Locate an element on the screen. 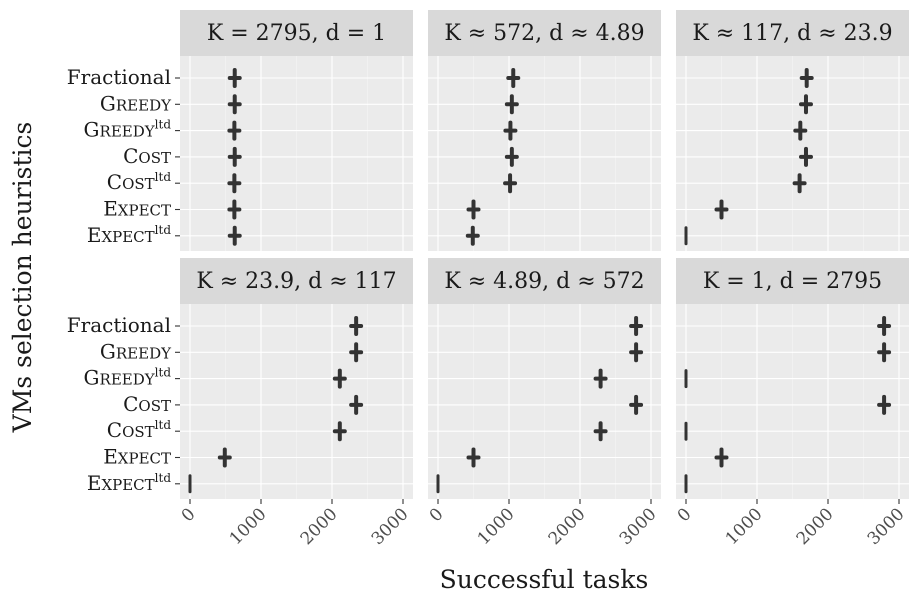  facet-panel: K ≈ 23.9, d ≈ 117 is located at coordinates (296, 378).